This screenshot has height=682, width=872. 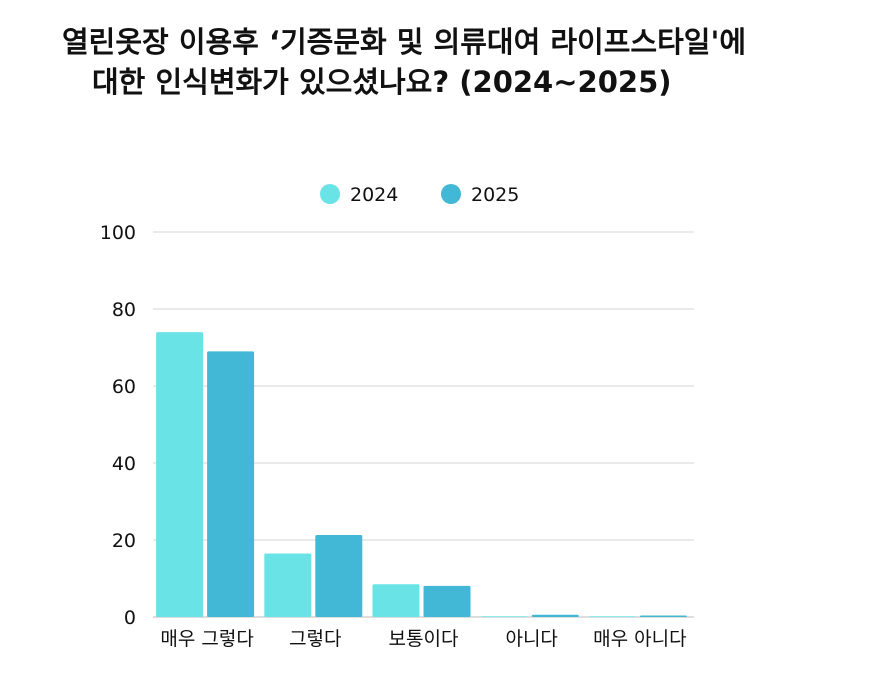 What do you see at coordinates (124, 310) in the screenshot?
I see `y-tick-label: 80` at bounding box center [124, 310].